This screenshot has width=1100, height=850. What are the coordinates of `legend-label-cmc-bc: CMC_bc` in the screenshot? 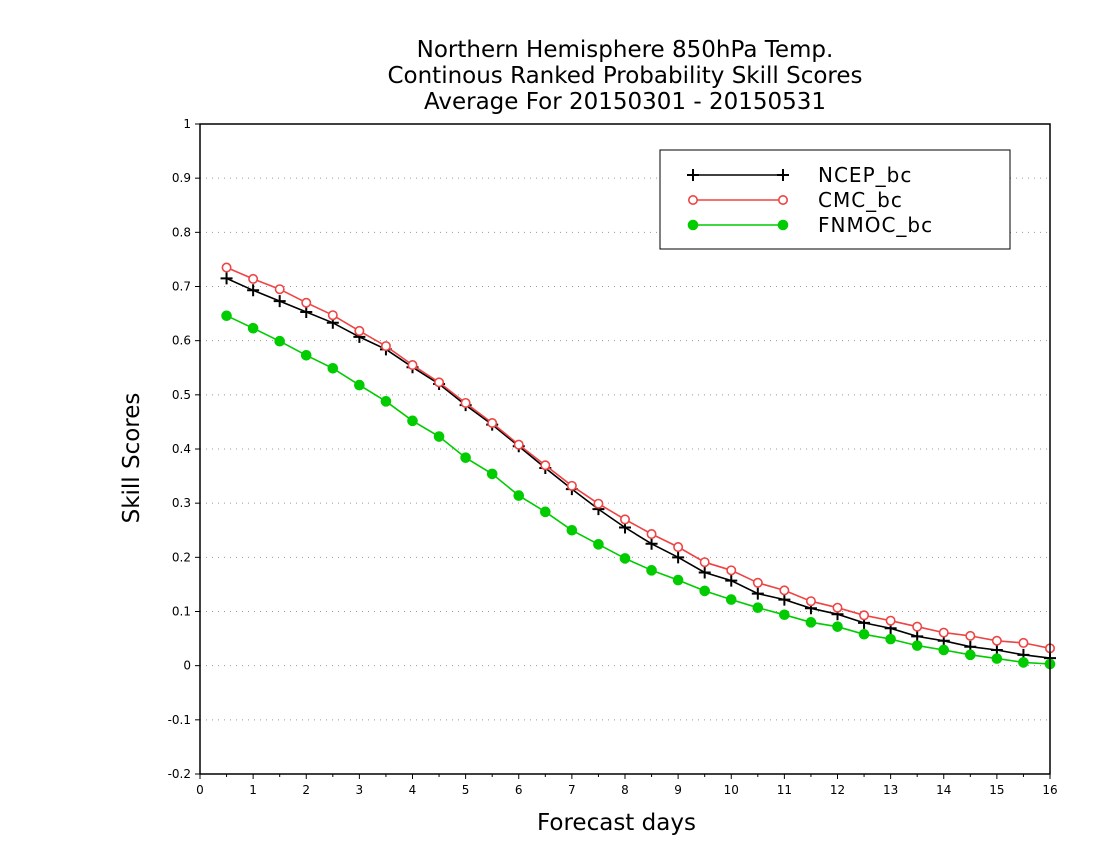 It's located at (860, 200).